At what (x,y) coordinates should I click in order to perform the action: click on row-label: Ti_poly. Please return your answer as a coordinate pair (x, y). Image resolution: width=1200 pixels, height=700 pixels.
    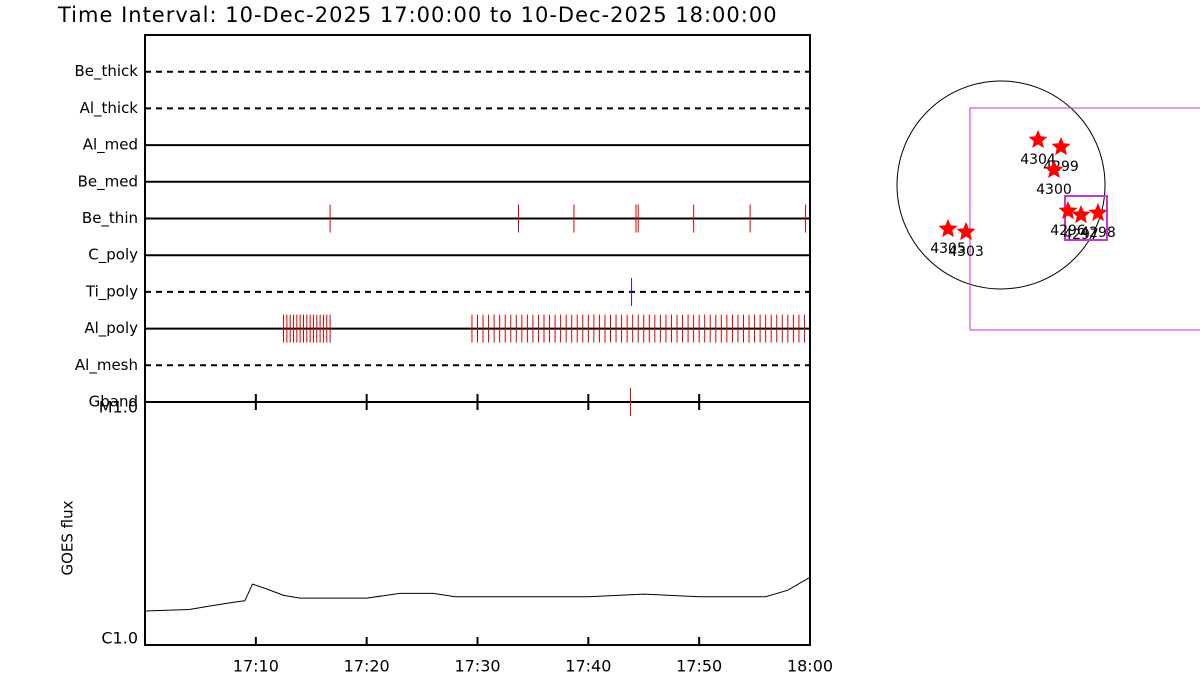
    Looking at the image, I should click on (111, 291).